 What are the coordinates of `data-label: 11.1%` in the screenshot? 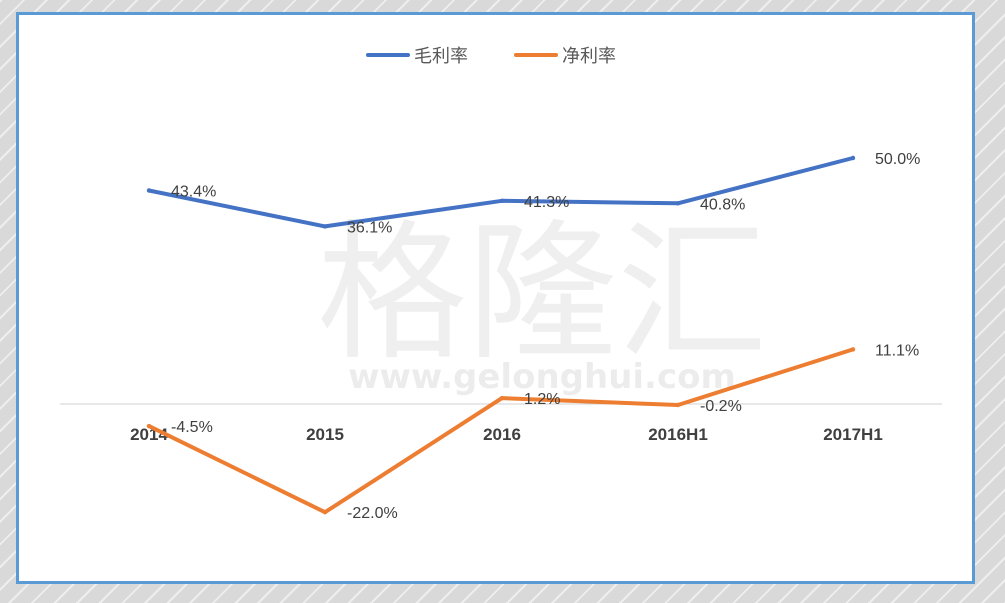 It's located at (897, 350).